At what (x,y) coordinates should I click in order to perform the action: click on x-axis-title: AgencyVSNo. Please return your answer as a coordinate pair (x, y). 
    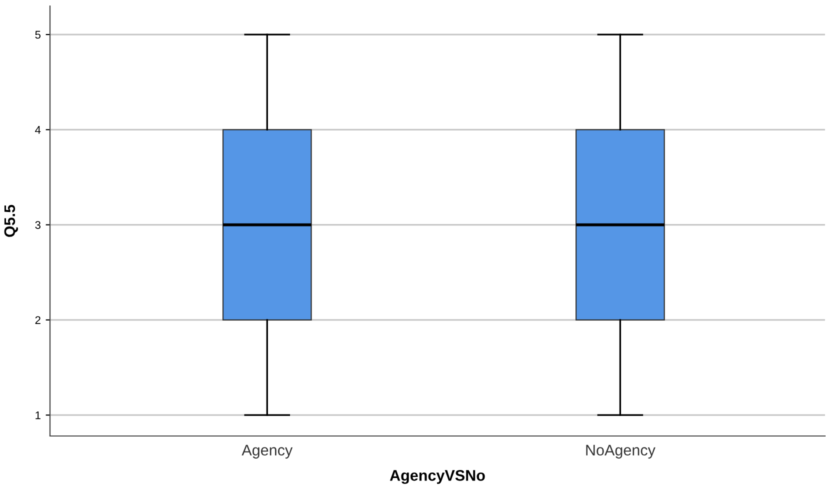
    Looking at the image, I should click on (437, 477).